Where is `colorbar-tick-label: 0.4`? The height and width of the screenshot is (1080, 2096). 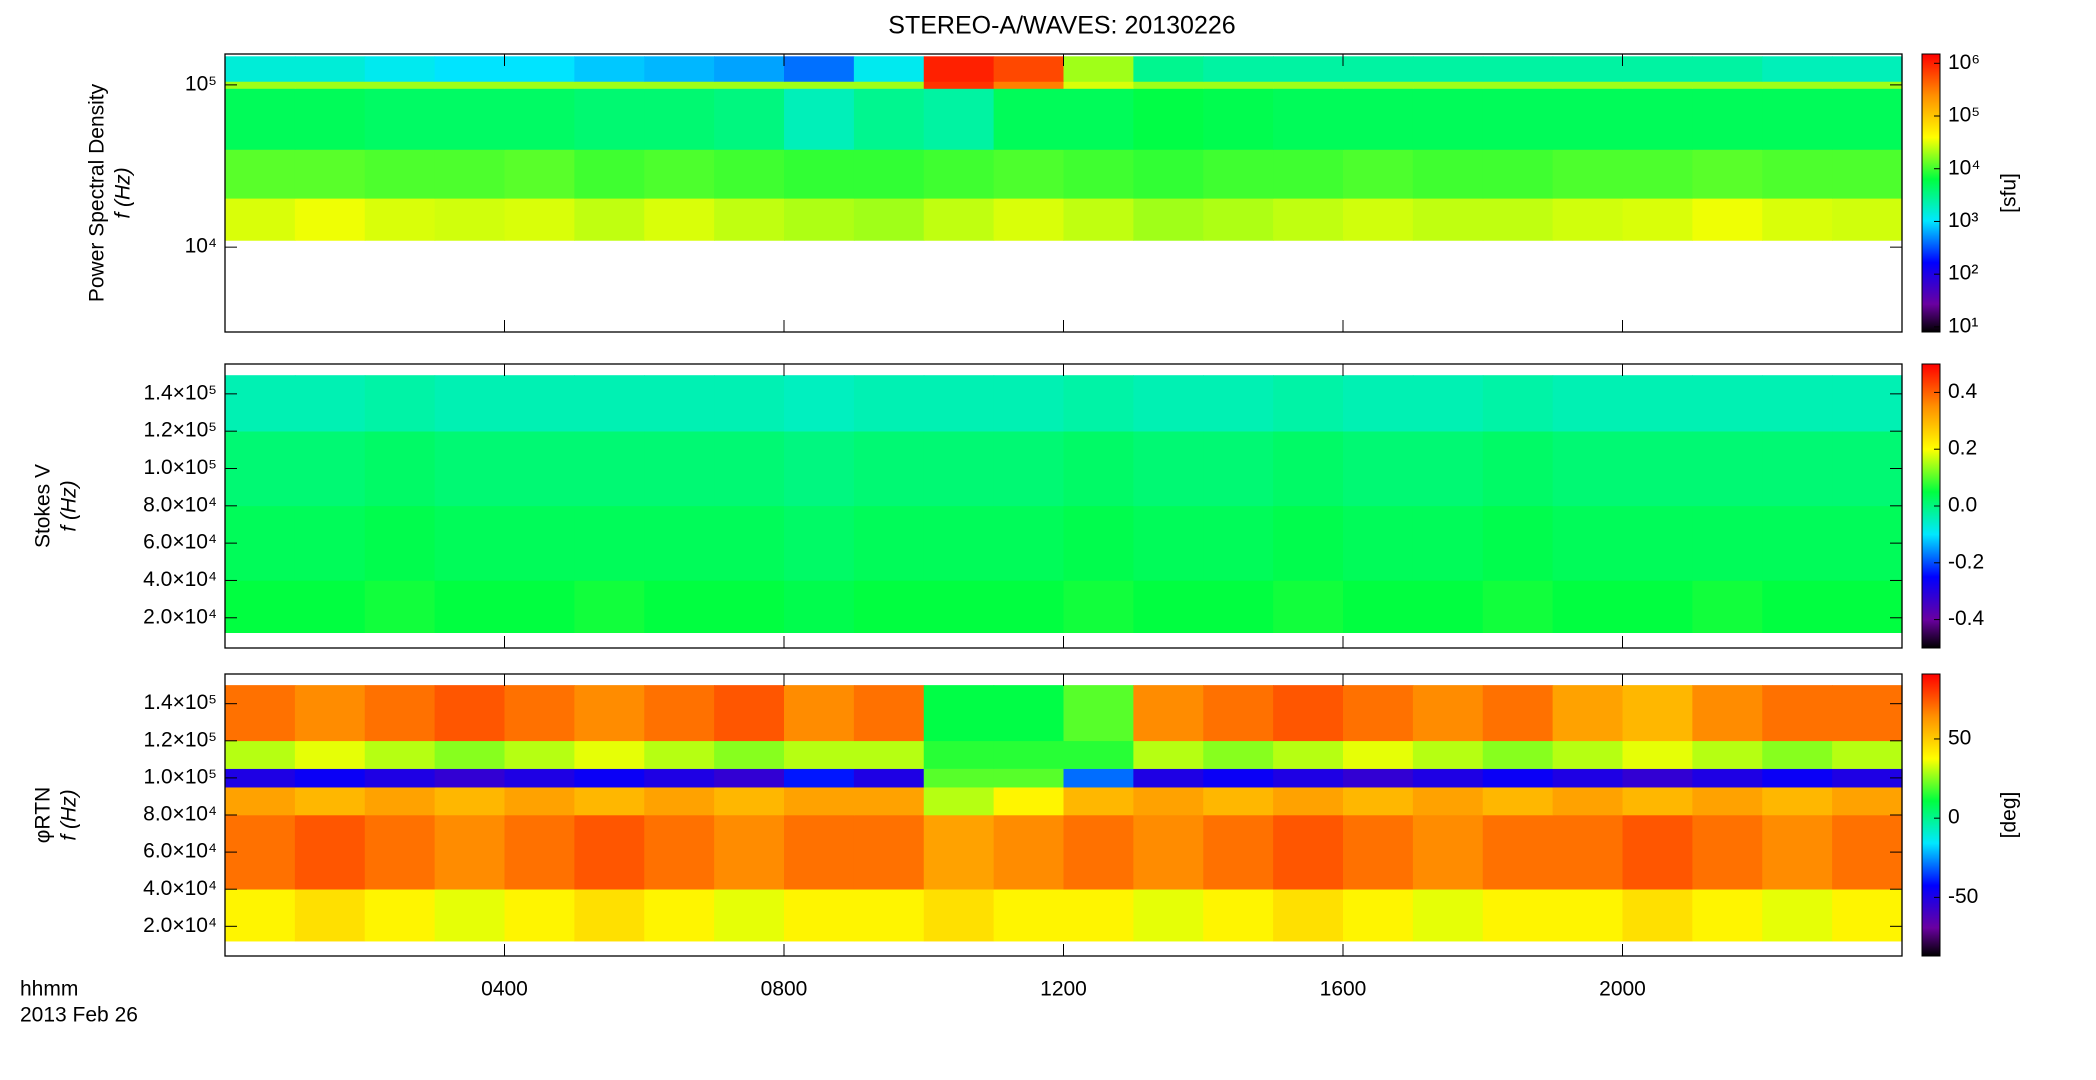
colorbar-tick-label: 0.4 is located at coordinates (1963, 391).